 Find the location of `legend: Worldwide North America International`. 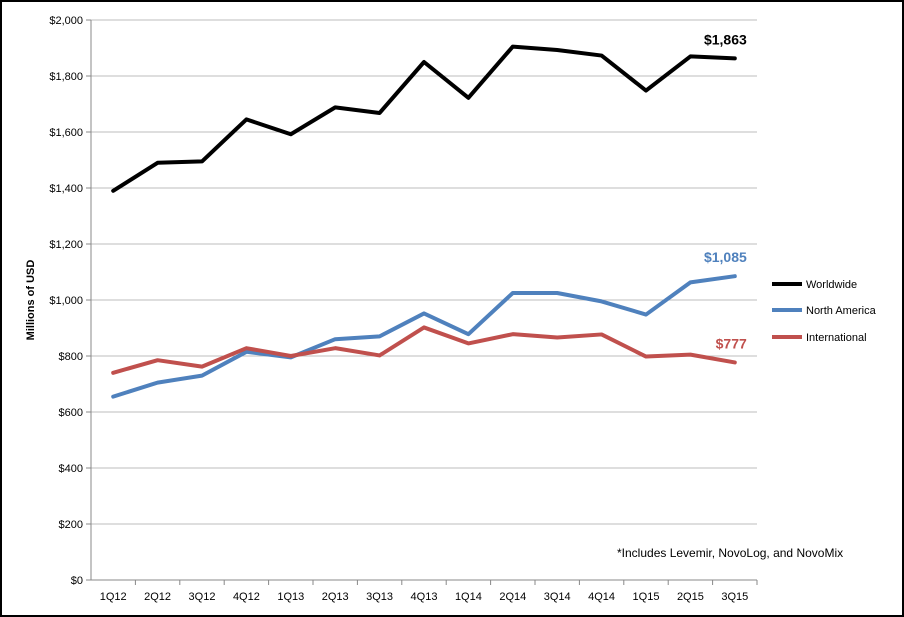

legend: Worldwide North America International is located at coordinates (824, 311).